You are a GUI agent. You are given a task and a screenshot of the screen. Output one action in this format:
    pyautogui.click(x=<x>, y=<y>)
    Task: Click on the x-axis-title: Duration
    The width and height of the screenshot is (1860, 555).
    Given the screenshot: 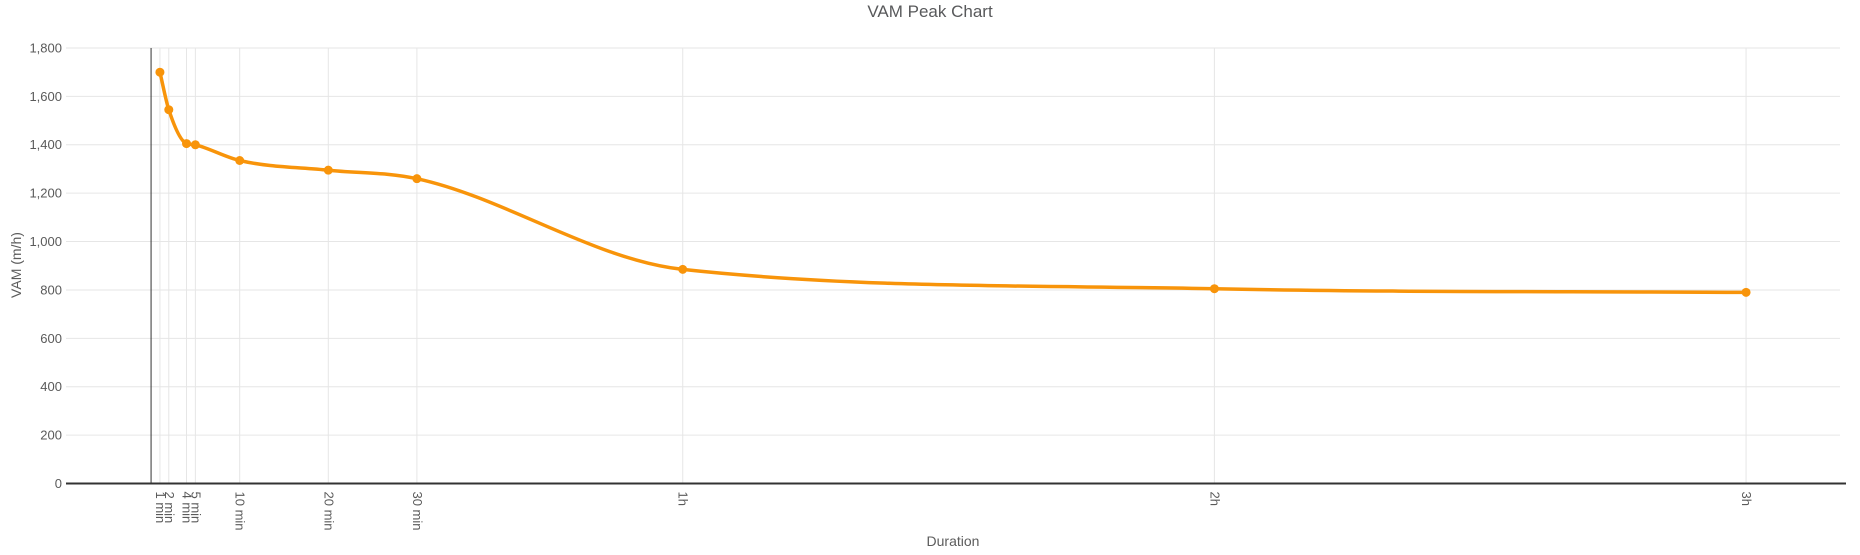 What is the action you would take?
    pyautogui.click(x=953, y=541)
    